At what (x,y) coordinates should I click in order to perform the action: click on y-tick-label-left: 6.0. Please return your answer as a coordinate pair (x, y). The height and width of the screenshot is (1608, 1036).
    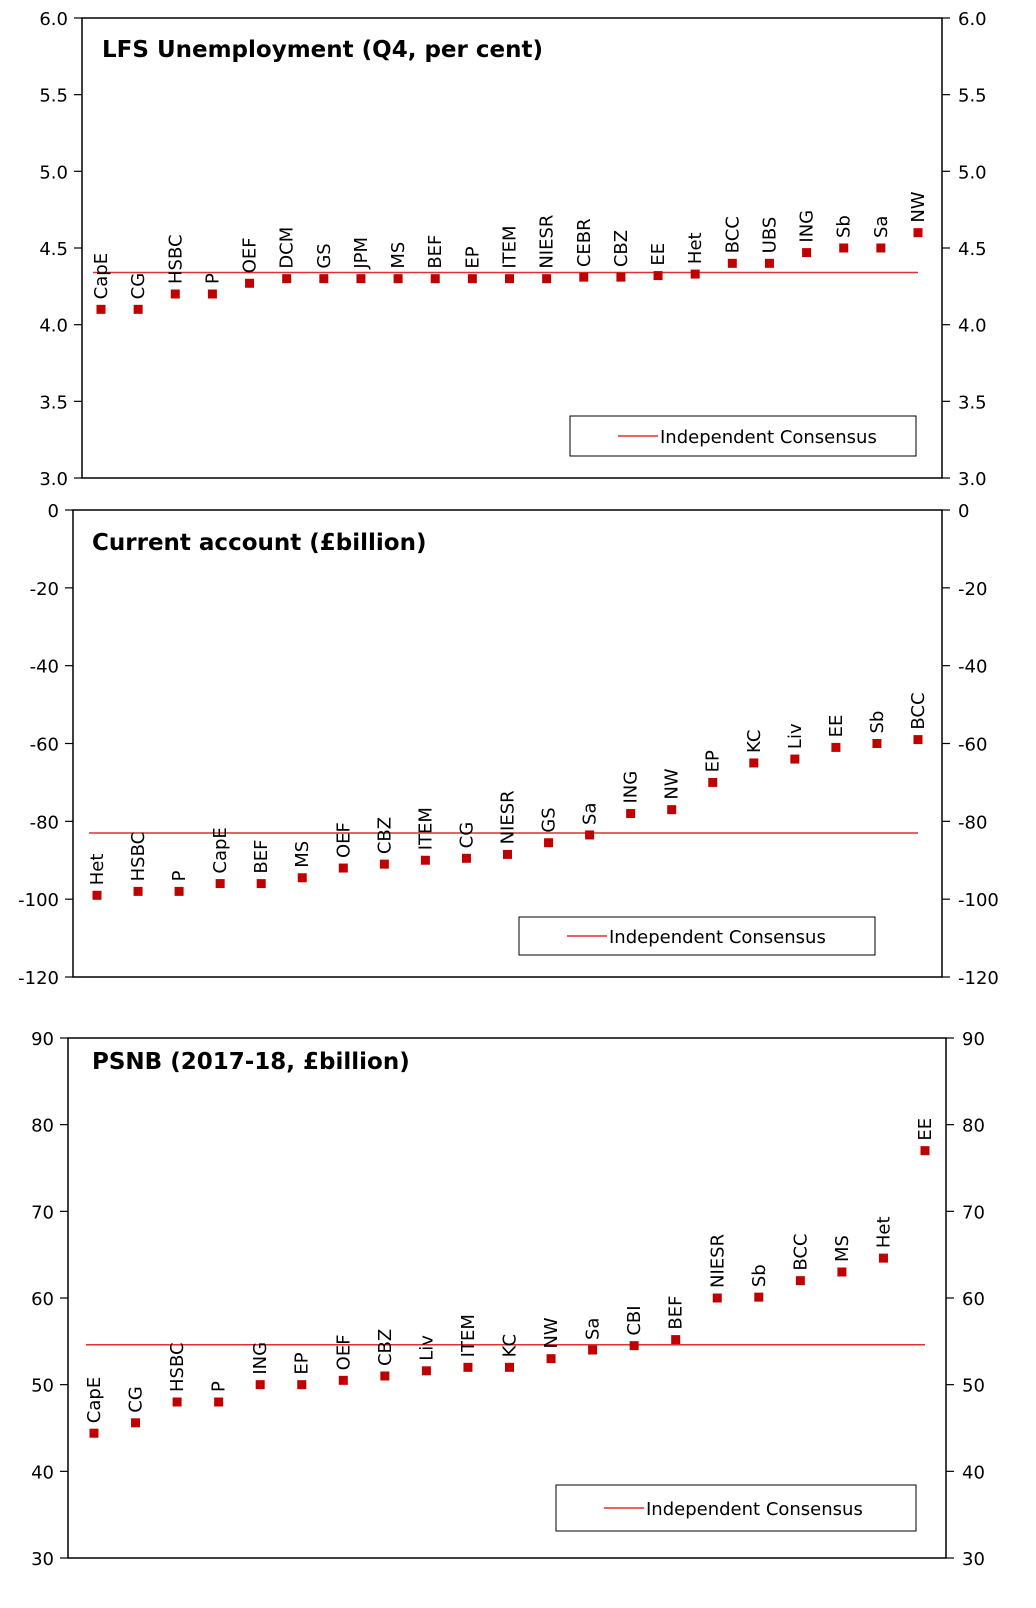
    Looking at the image, I should click on (53, 19).